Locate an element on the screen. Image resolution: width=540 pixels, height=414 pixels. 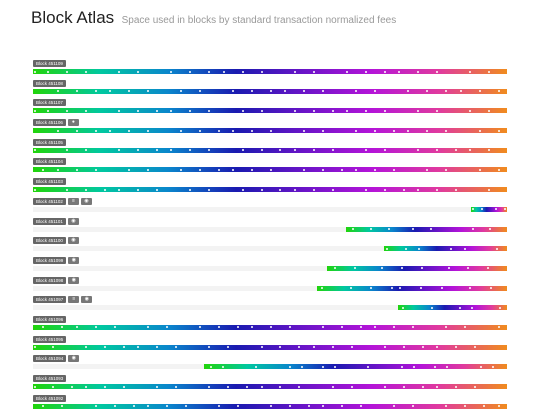
block-row: Block 451107 is located at coordinates (270, 109).